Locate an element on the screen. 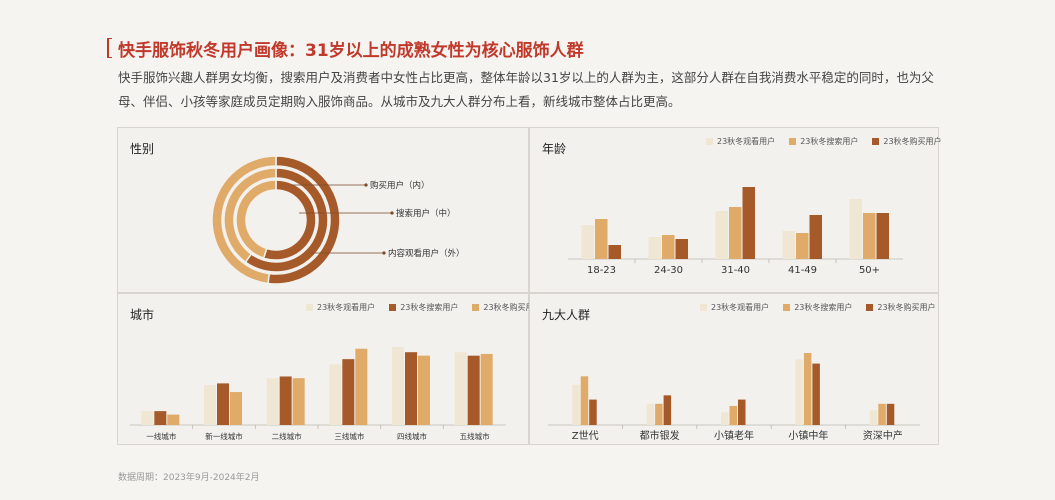 The width and height of the screenshot is (1055, 500). x-tick-label: 三线城市 is located at coordinates (349, 436).